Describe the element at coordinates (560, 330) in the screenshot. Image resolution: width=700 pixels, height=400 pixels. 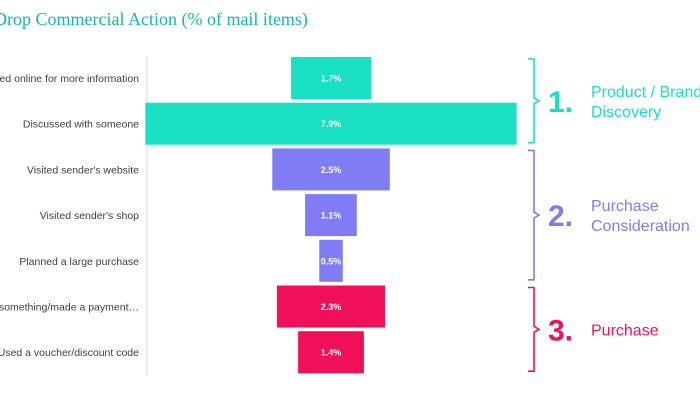
I see `stage-number: 3.` at that location.